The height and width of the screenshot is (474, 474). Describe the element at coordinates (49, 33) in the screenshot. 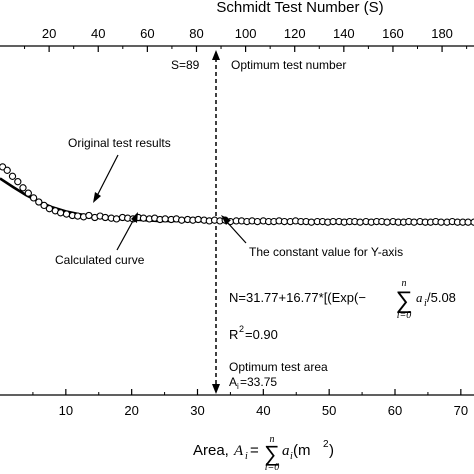

I see `top-tick-label: 20` at that location.